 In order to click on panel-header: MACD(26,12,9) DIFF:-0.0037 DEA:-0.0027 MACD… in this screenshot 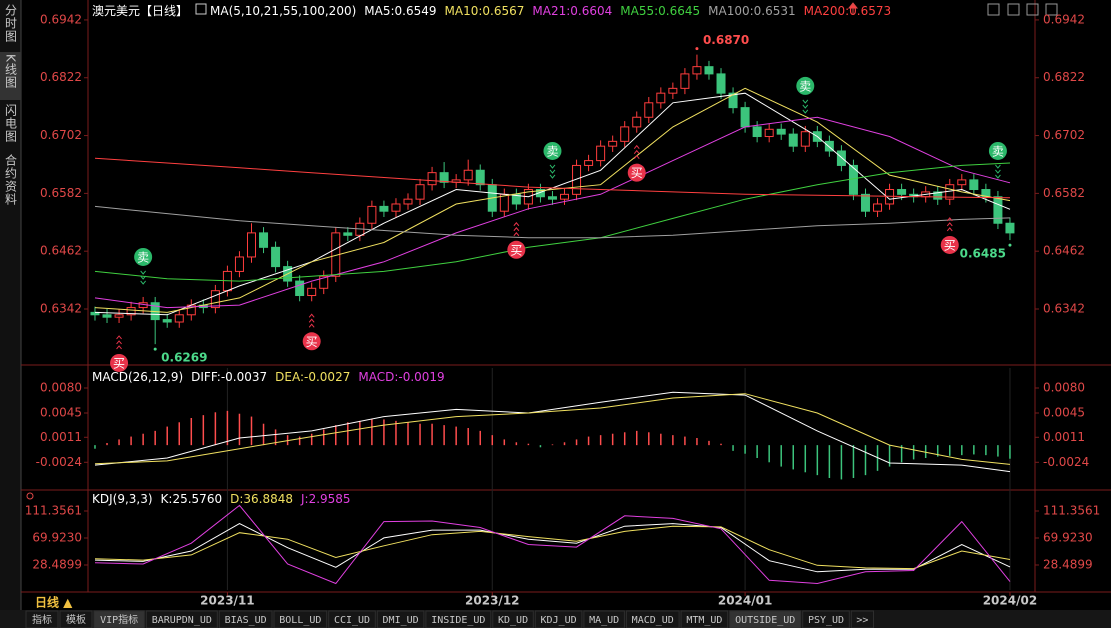, I will do `click(268, 377)`.